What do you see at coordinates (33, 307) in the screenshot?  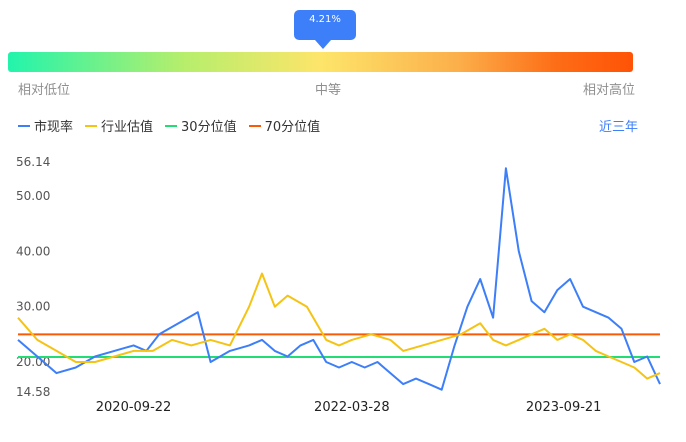 I see `y-tick-label: 30.00` at bounding box center [33, 307].